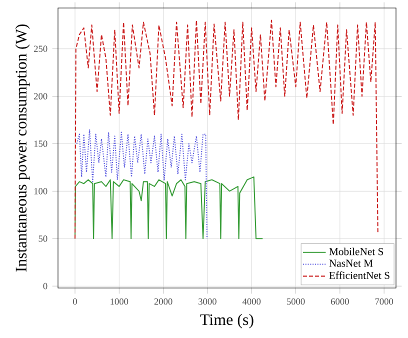 The height and width of the screenshot is (338, 408). What do you see at coordinates (22, 148) in the screenshot?
I see `y-axis-title: Instantaneous power consumption (W)` at bounding box center [22, 148].